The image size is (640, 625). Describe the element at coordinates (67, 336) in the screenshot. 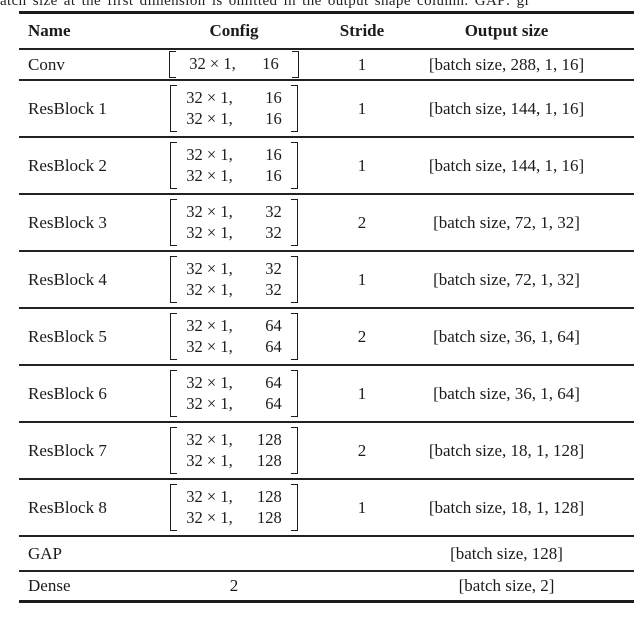

I see `row-name-cell: ResBlock 5` at that location.